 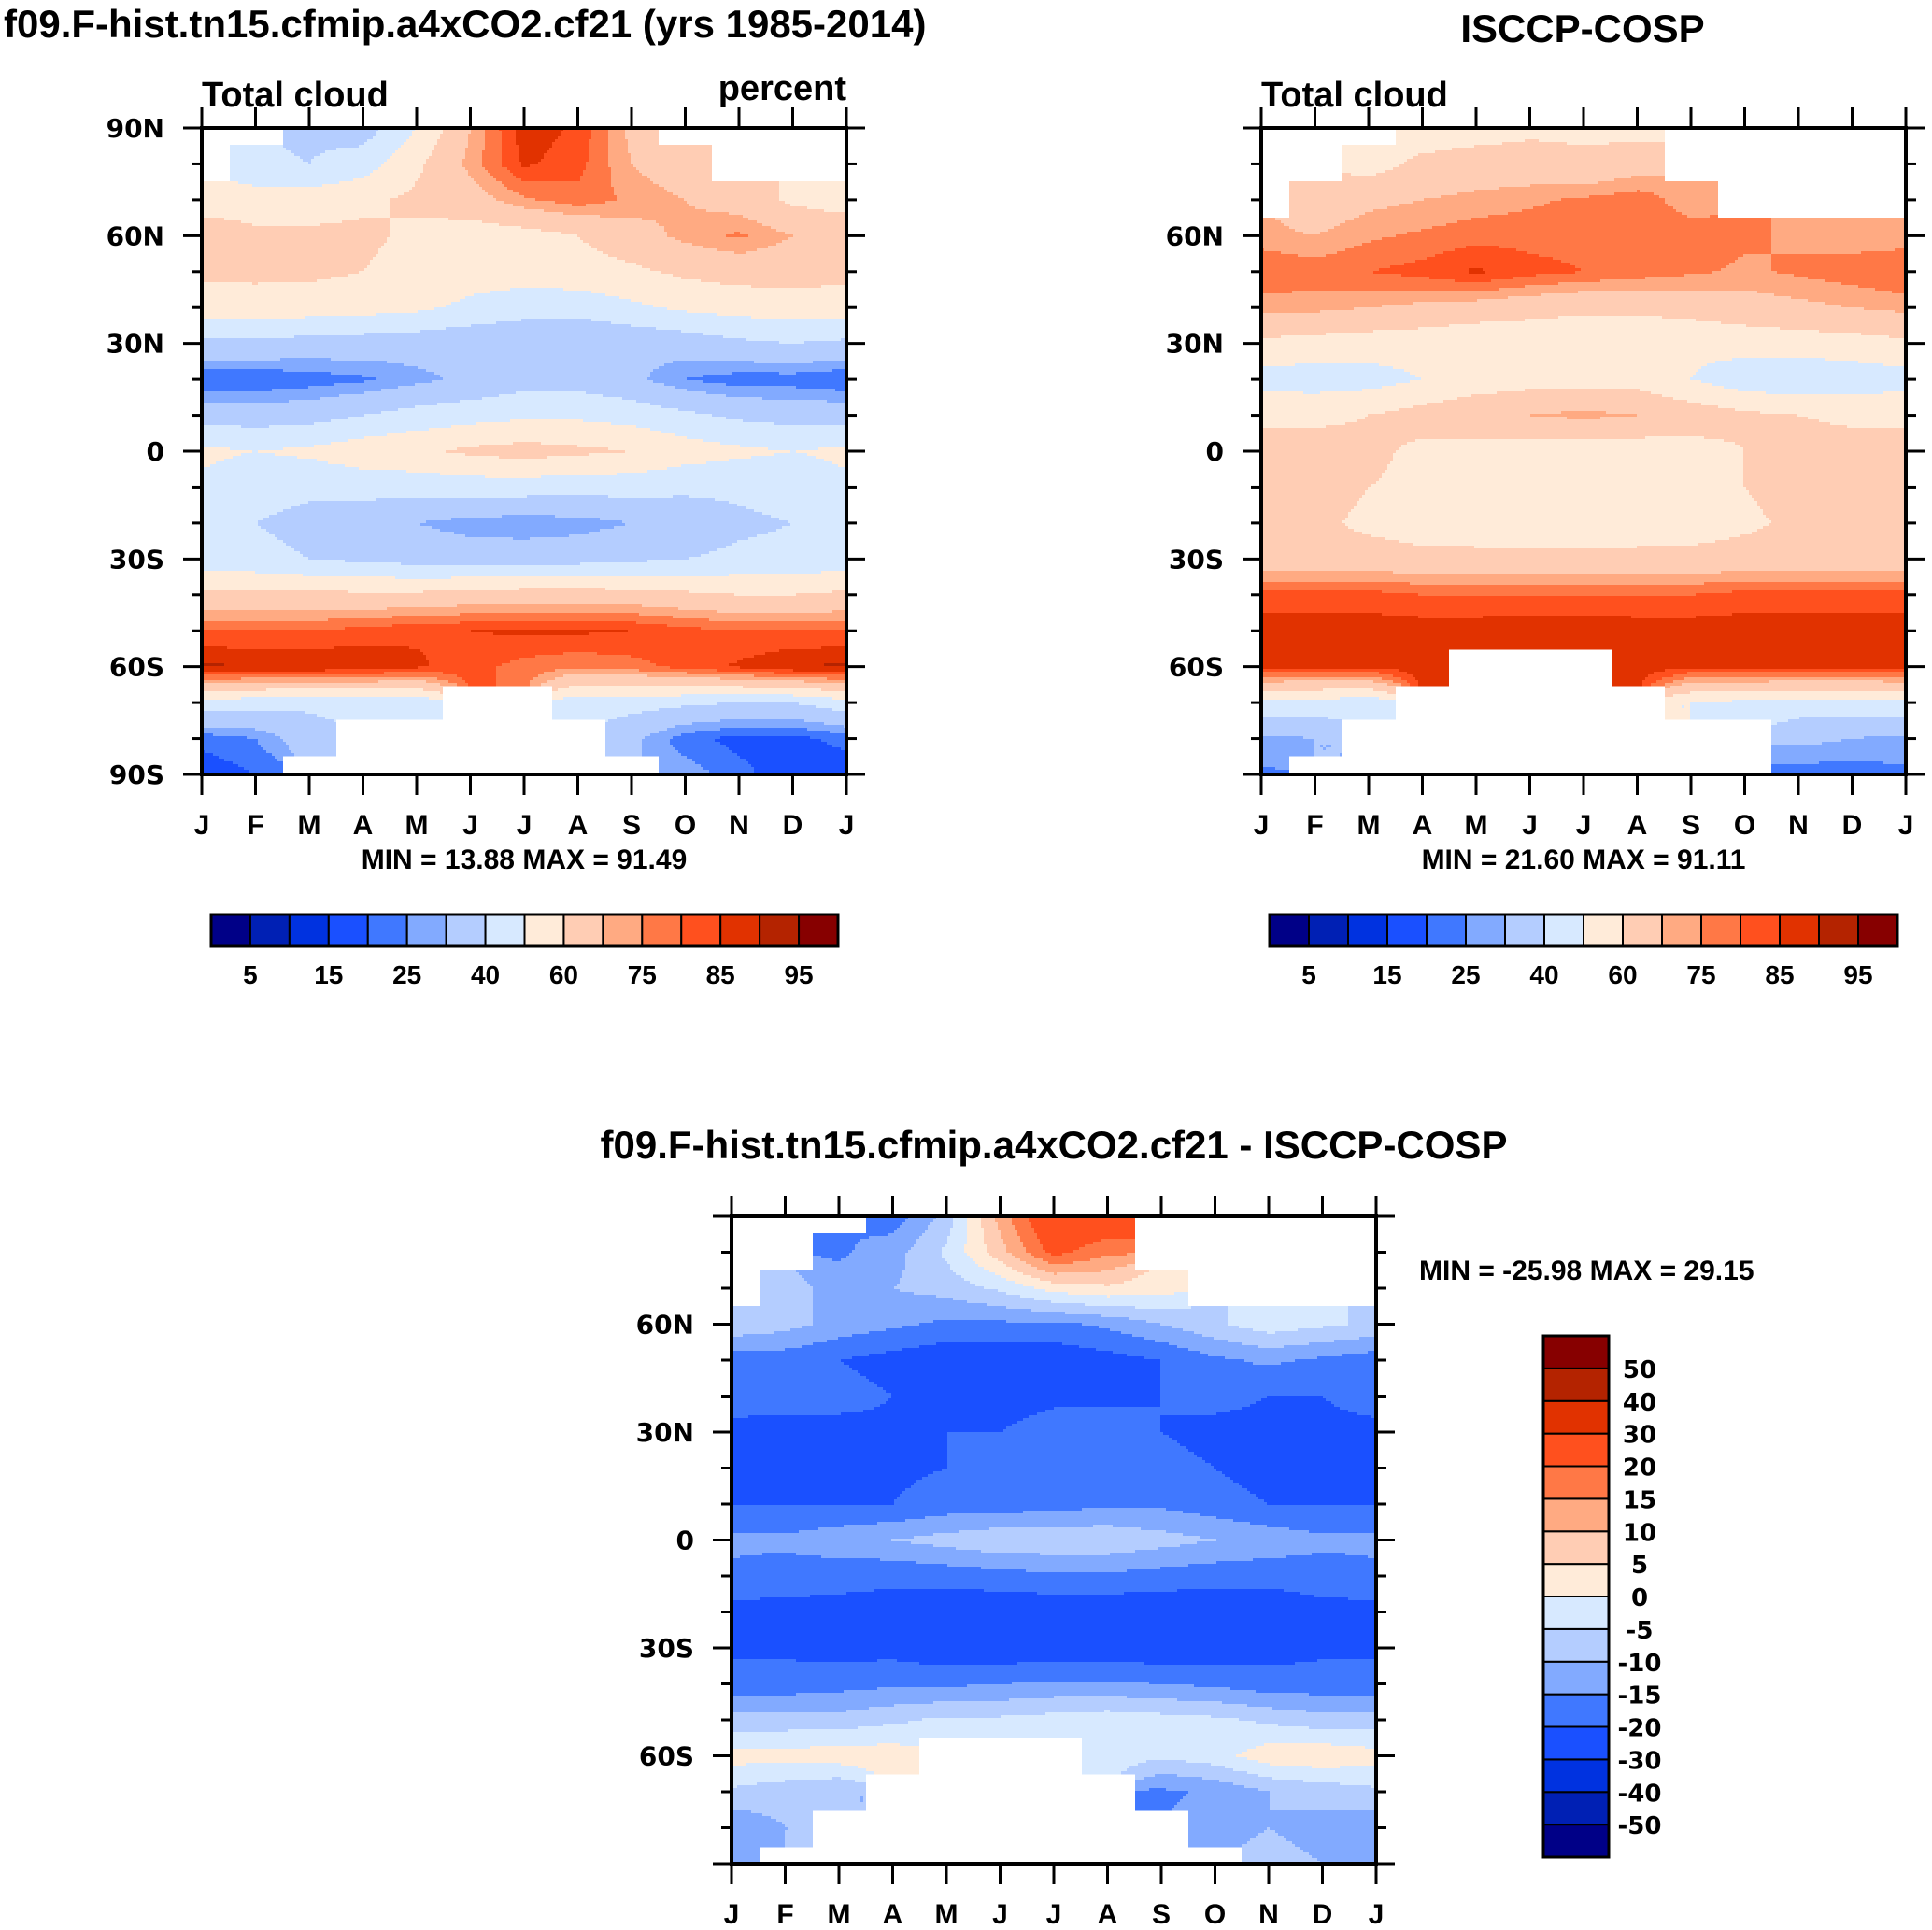 What do you see at coordinates (1215, 1914) in the screenshot?
I see `x-tick-label: O` at bounding box center [1215, 1914].